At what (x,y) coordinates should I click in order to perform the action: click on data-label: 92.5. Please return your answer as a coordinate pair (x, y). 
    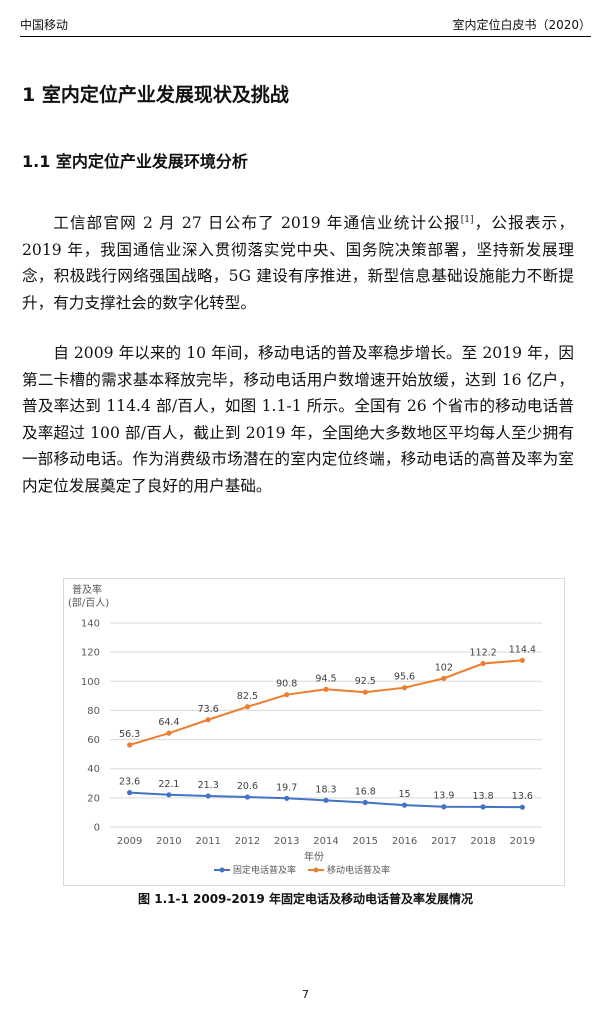
    Looking at the image, I should click on (365, 681).